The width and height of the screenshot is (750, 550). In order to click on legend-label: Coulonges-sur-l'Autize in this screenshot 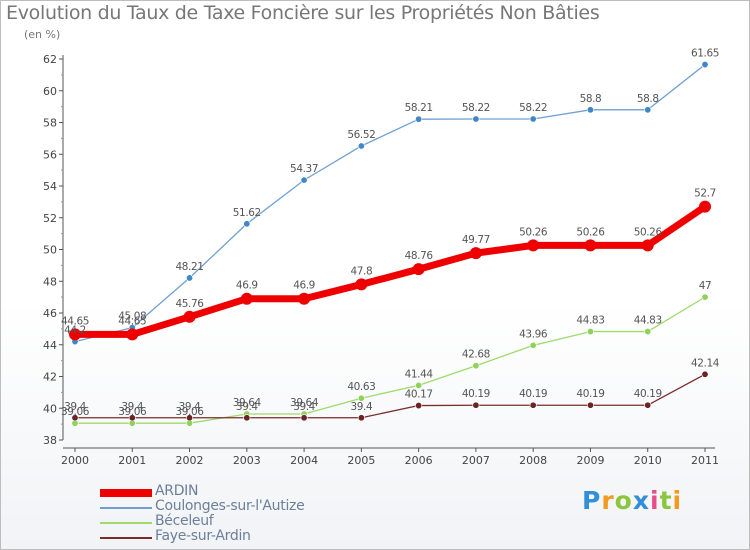, I will do `click(230, 506)`.